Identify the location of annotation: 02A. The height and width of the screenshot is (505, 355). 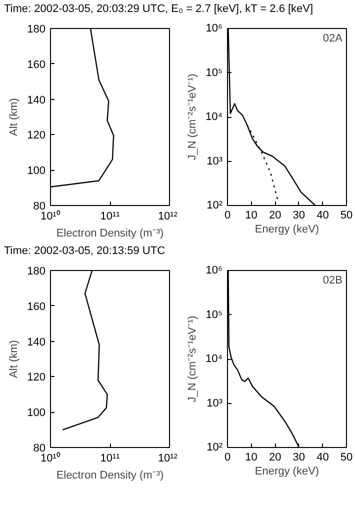
(333, 38).